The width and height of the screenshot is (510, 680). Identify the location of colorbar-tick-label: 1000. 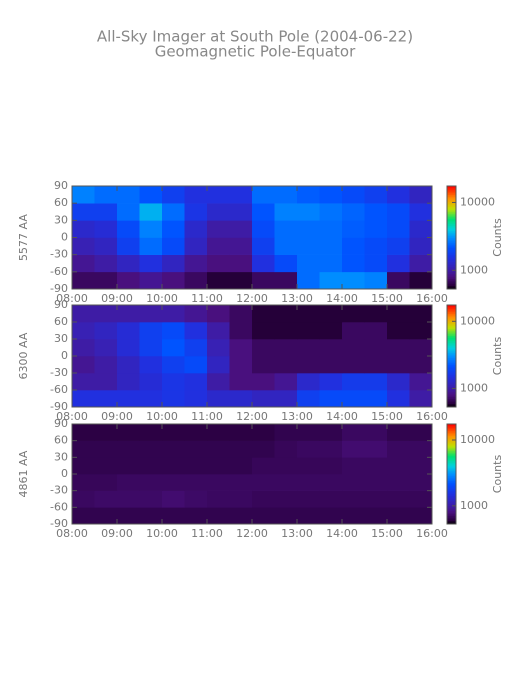
(474, 505).